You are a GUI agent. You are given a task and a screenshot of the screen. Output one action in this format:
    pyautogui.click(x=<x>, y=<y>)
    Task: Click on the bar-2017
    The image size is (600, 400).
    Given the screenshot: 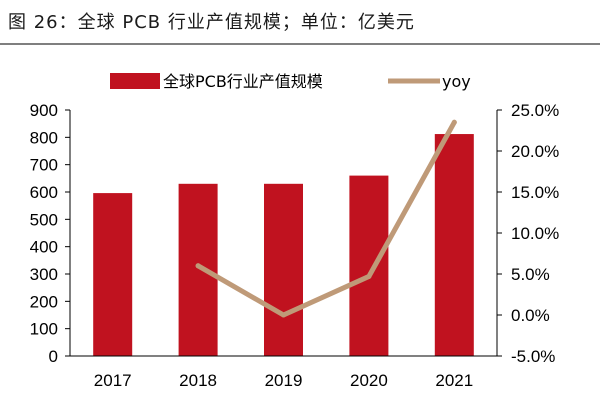 What is the action you would take?
    pyautogui.click(x=113, y=274)
    